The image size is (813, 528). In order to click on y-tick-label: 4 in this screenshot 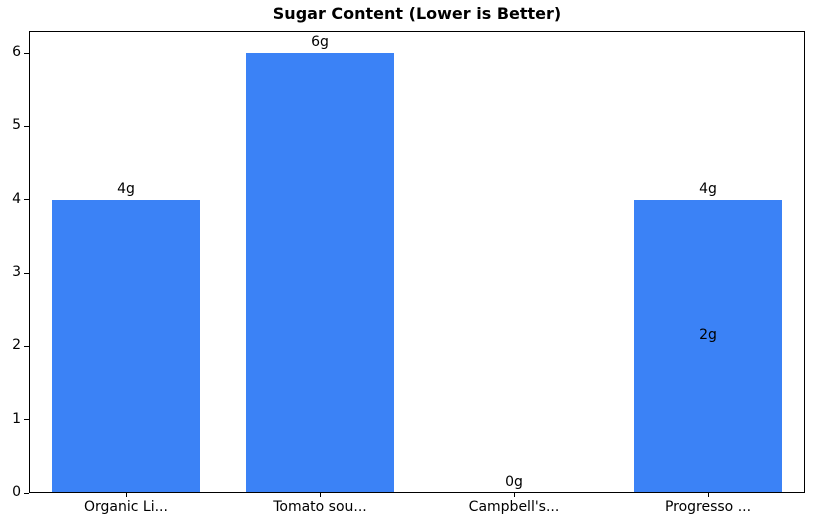, I will do `click(16, 198)`.